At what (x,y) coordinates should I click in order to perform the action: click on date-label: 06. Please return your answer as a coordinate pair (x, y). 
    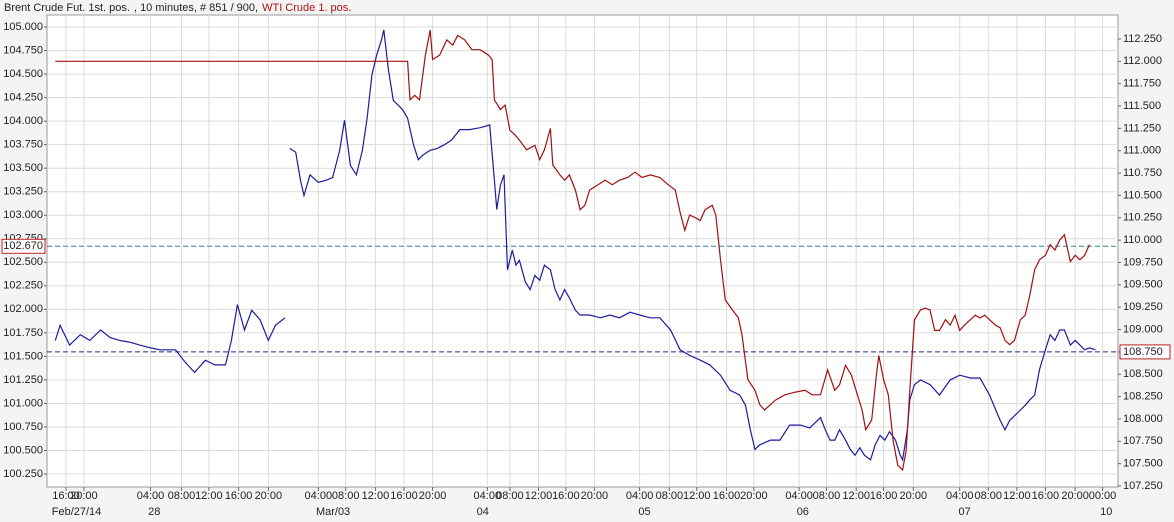
    Looking at the image, I should click on (803, 512).